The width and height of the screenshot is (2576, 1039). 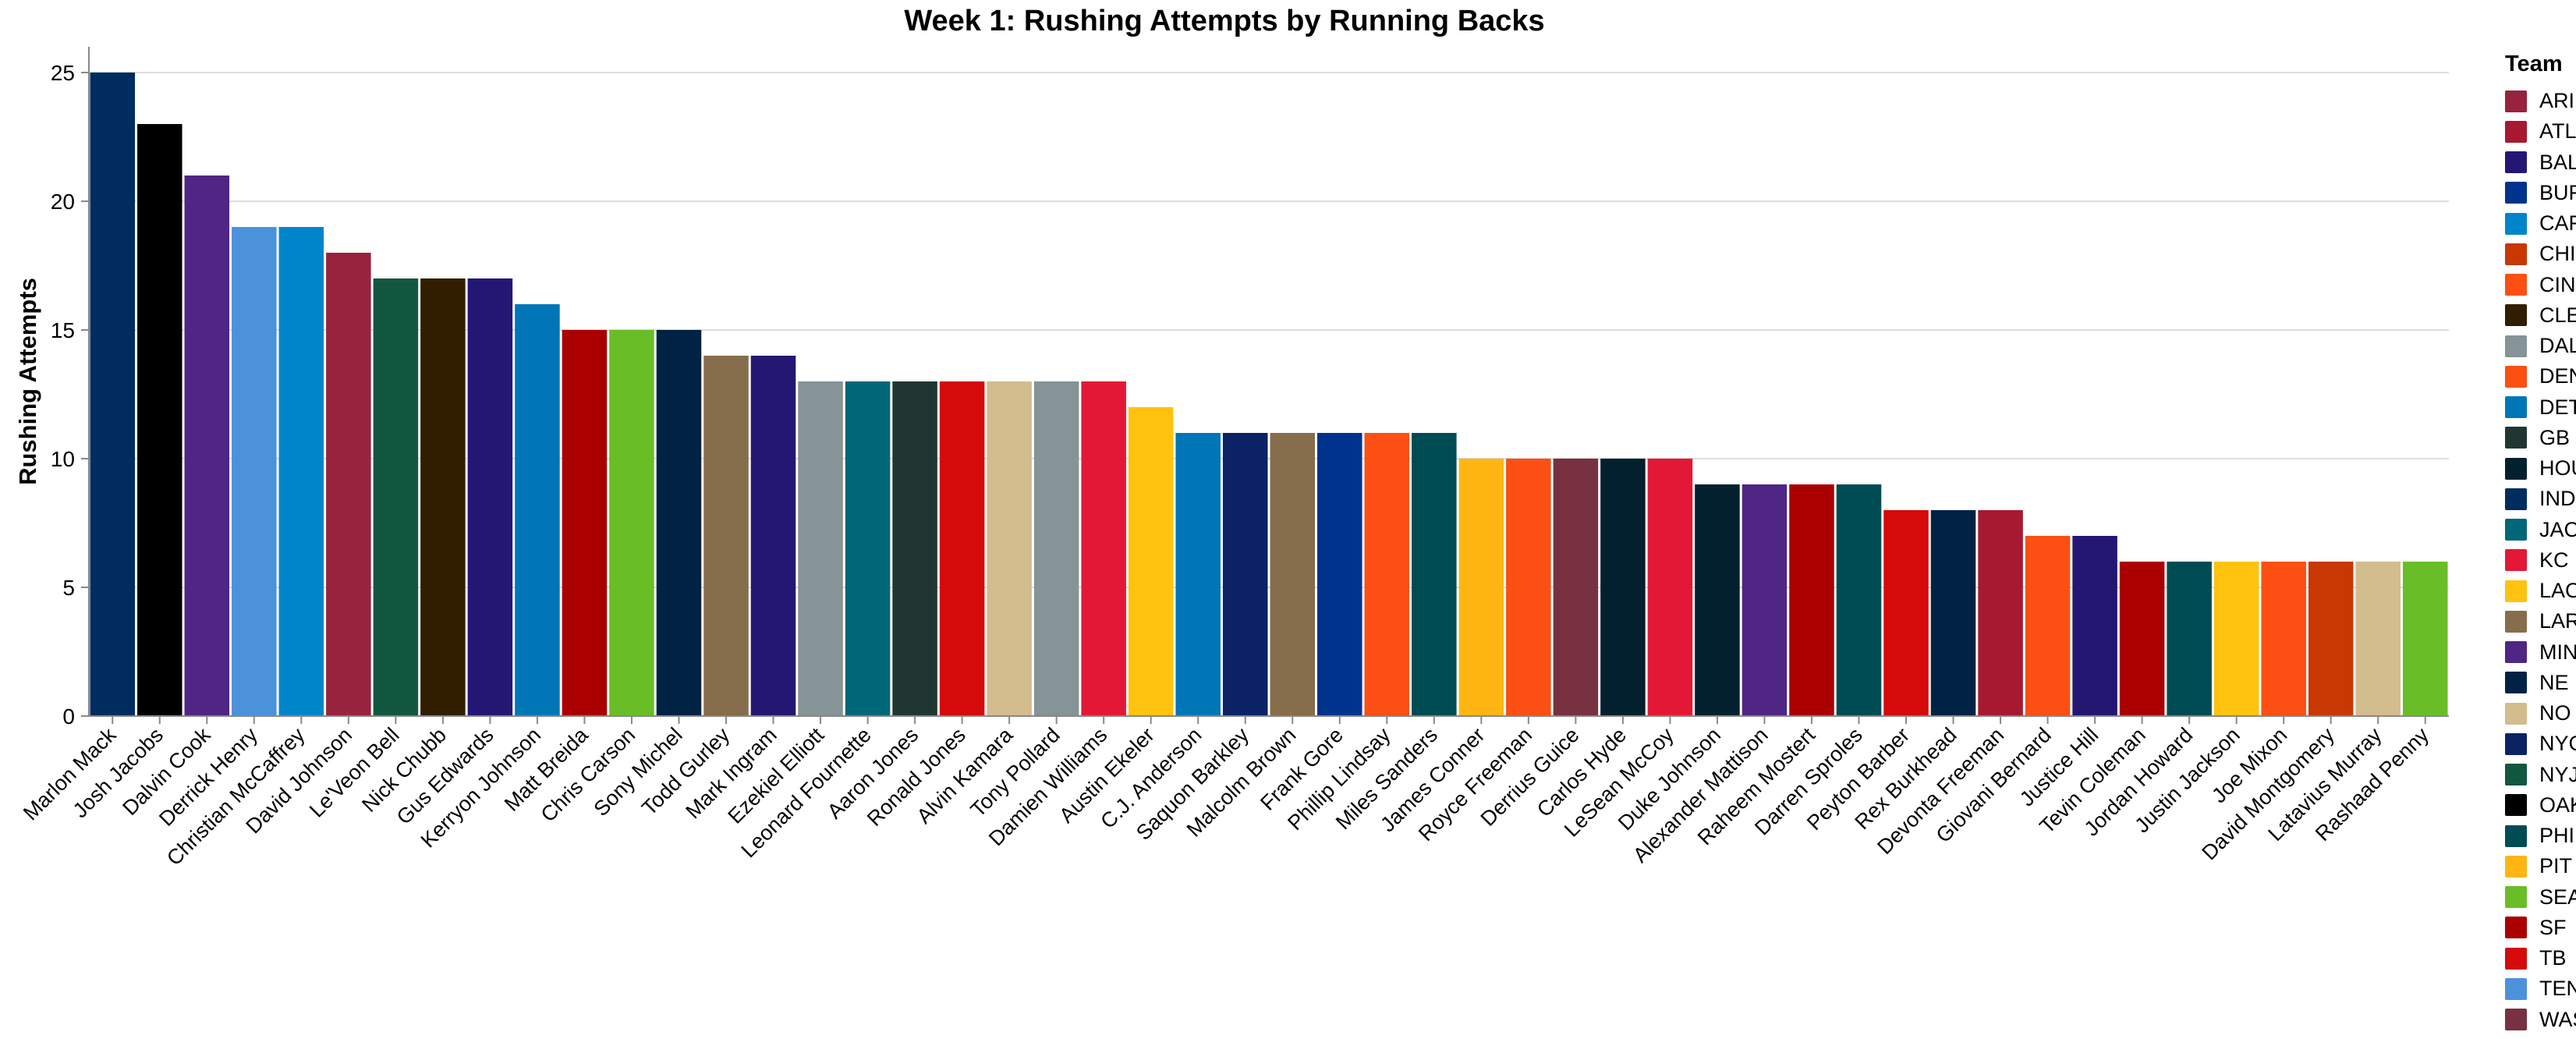 I want to click on legend-label: KC, so click(x=2554, y=560).